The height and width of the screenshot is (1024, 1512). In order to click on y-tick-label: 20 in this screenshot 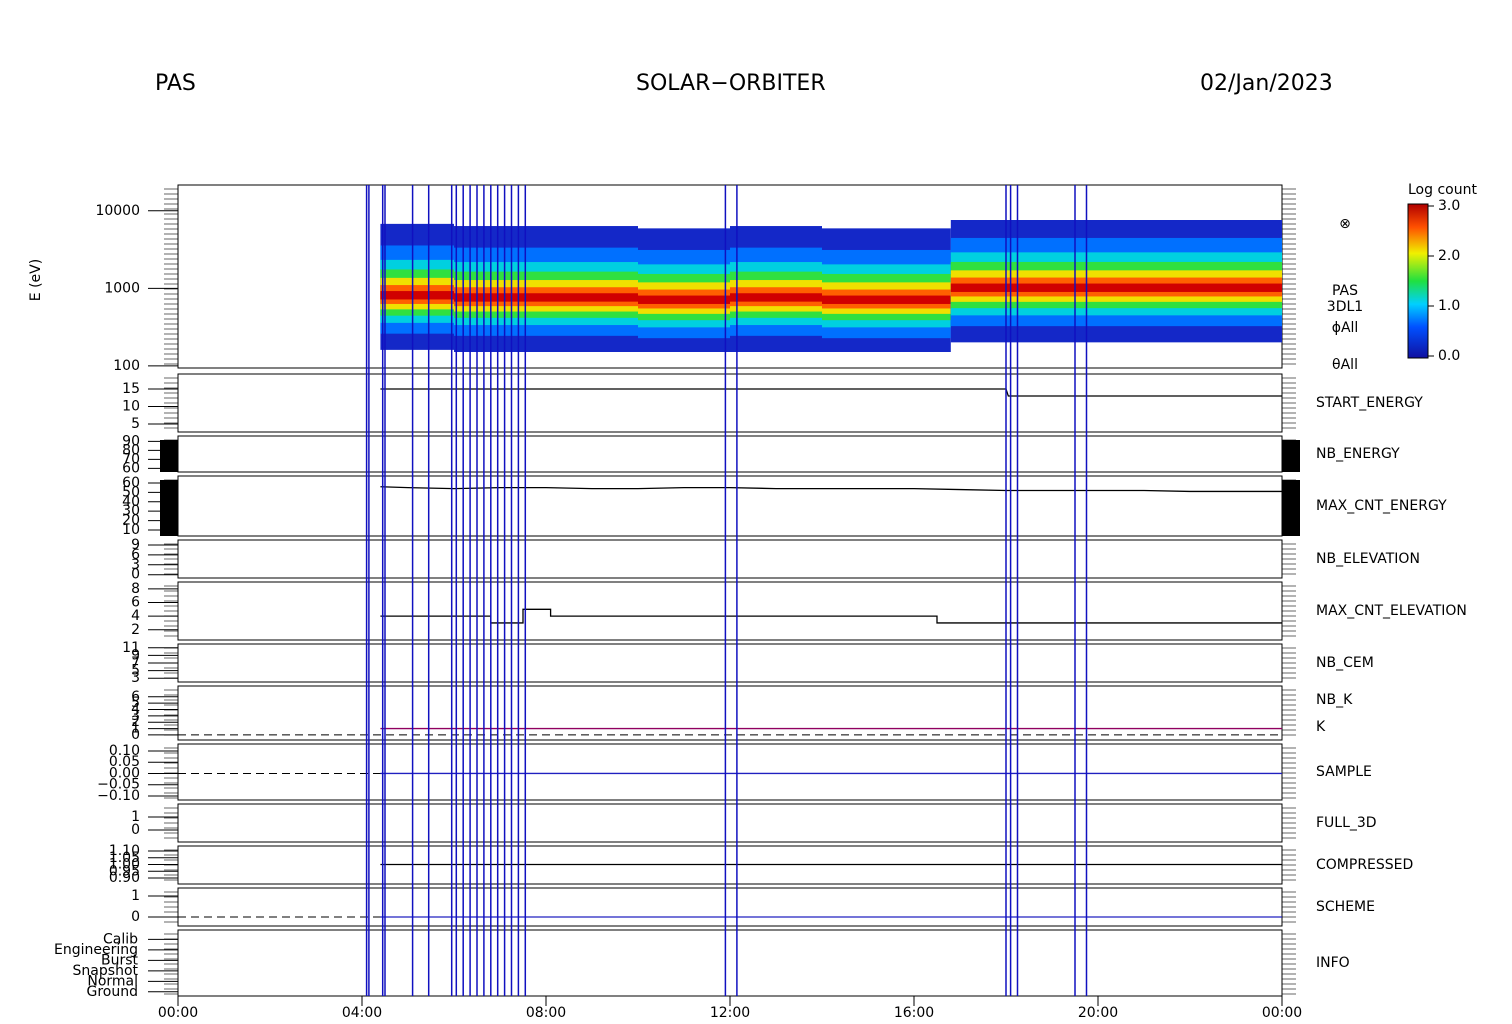, I will do `click(131, 521)`.